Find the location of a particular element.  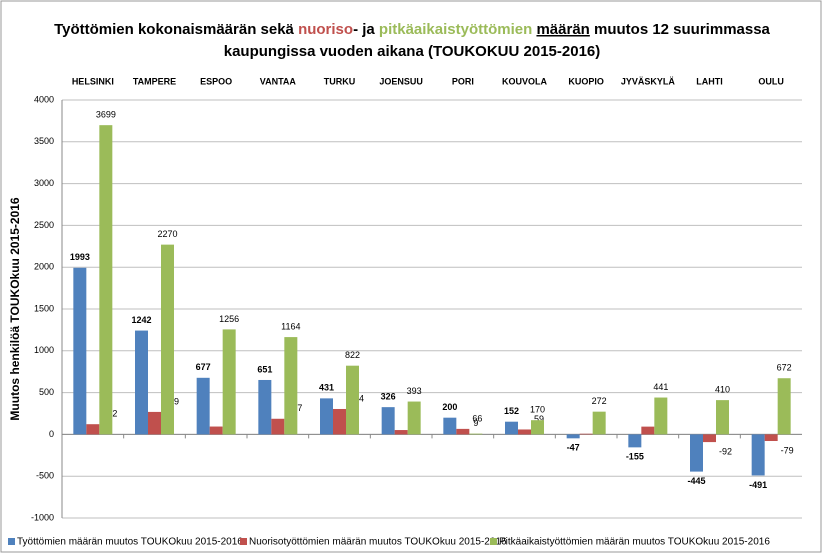

y-tick-label: 2500 is located at coordinates (44, 225).